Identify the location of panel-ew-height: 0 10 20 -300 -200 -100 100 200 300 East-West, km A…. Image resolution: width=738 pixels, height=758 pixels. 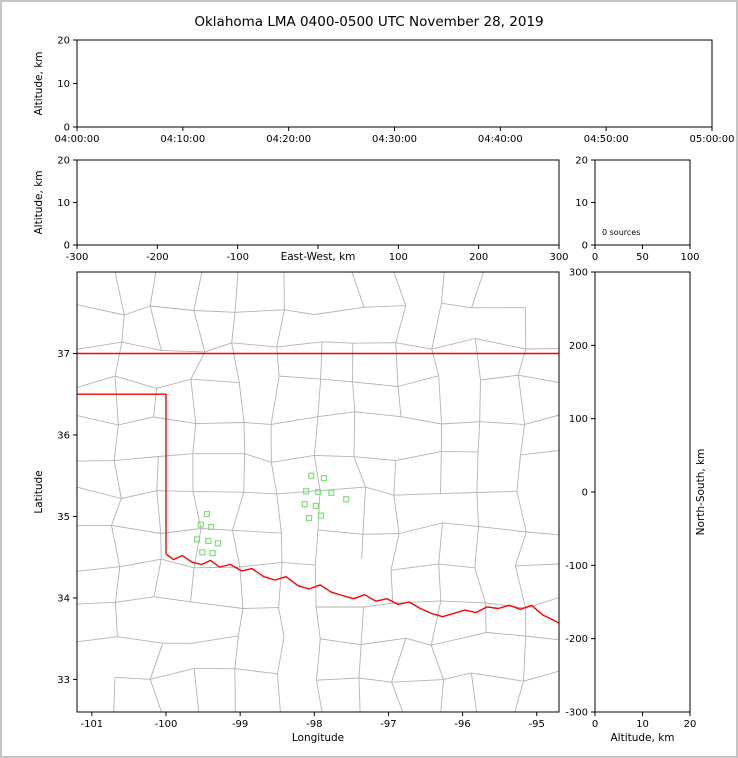
(301, 210).